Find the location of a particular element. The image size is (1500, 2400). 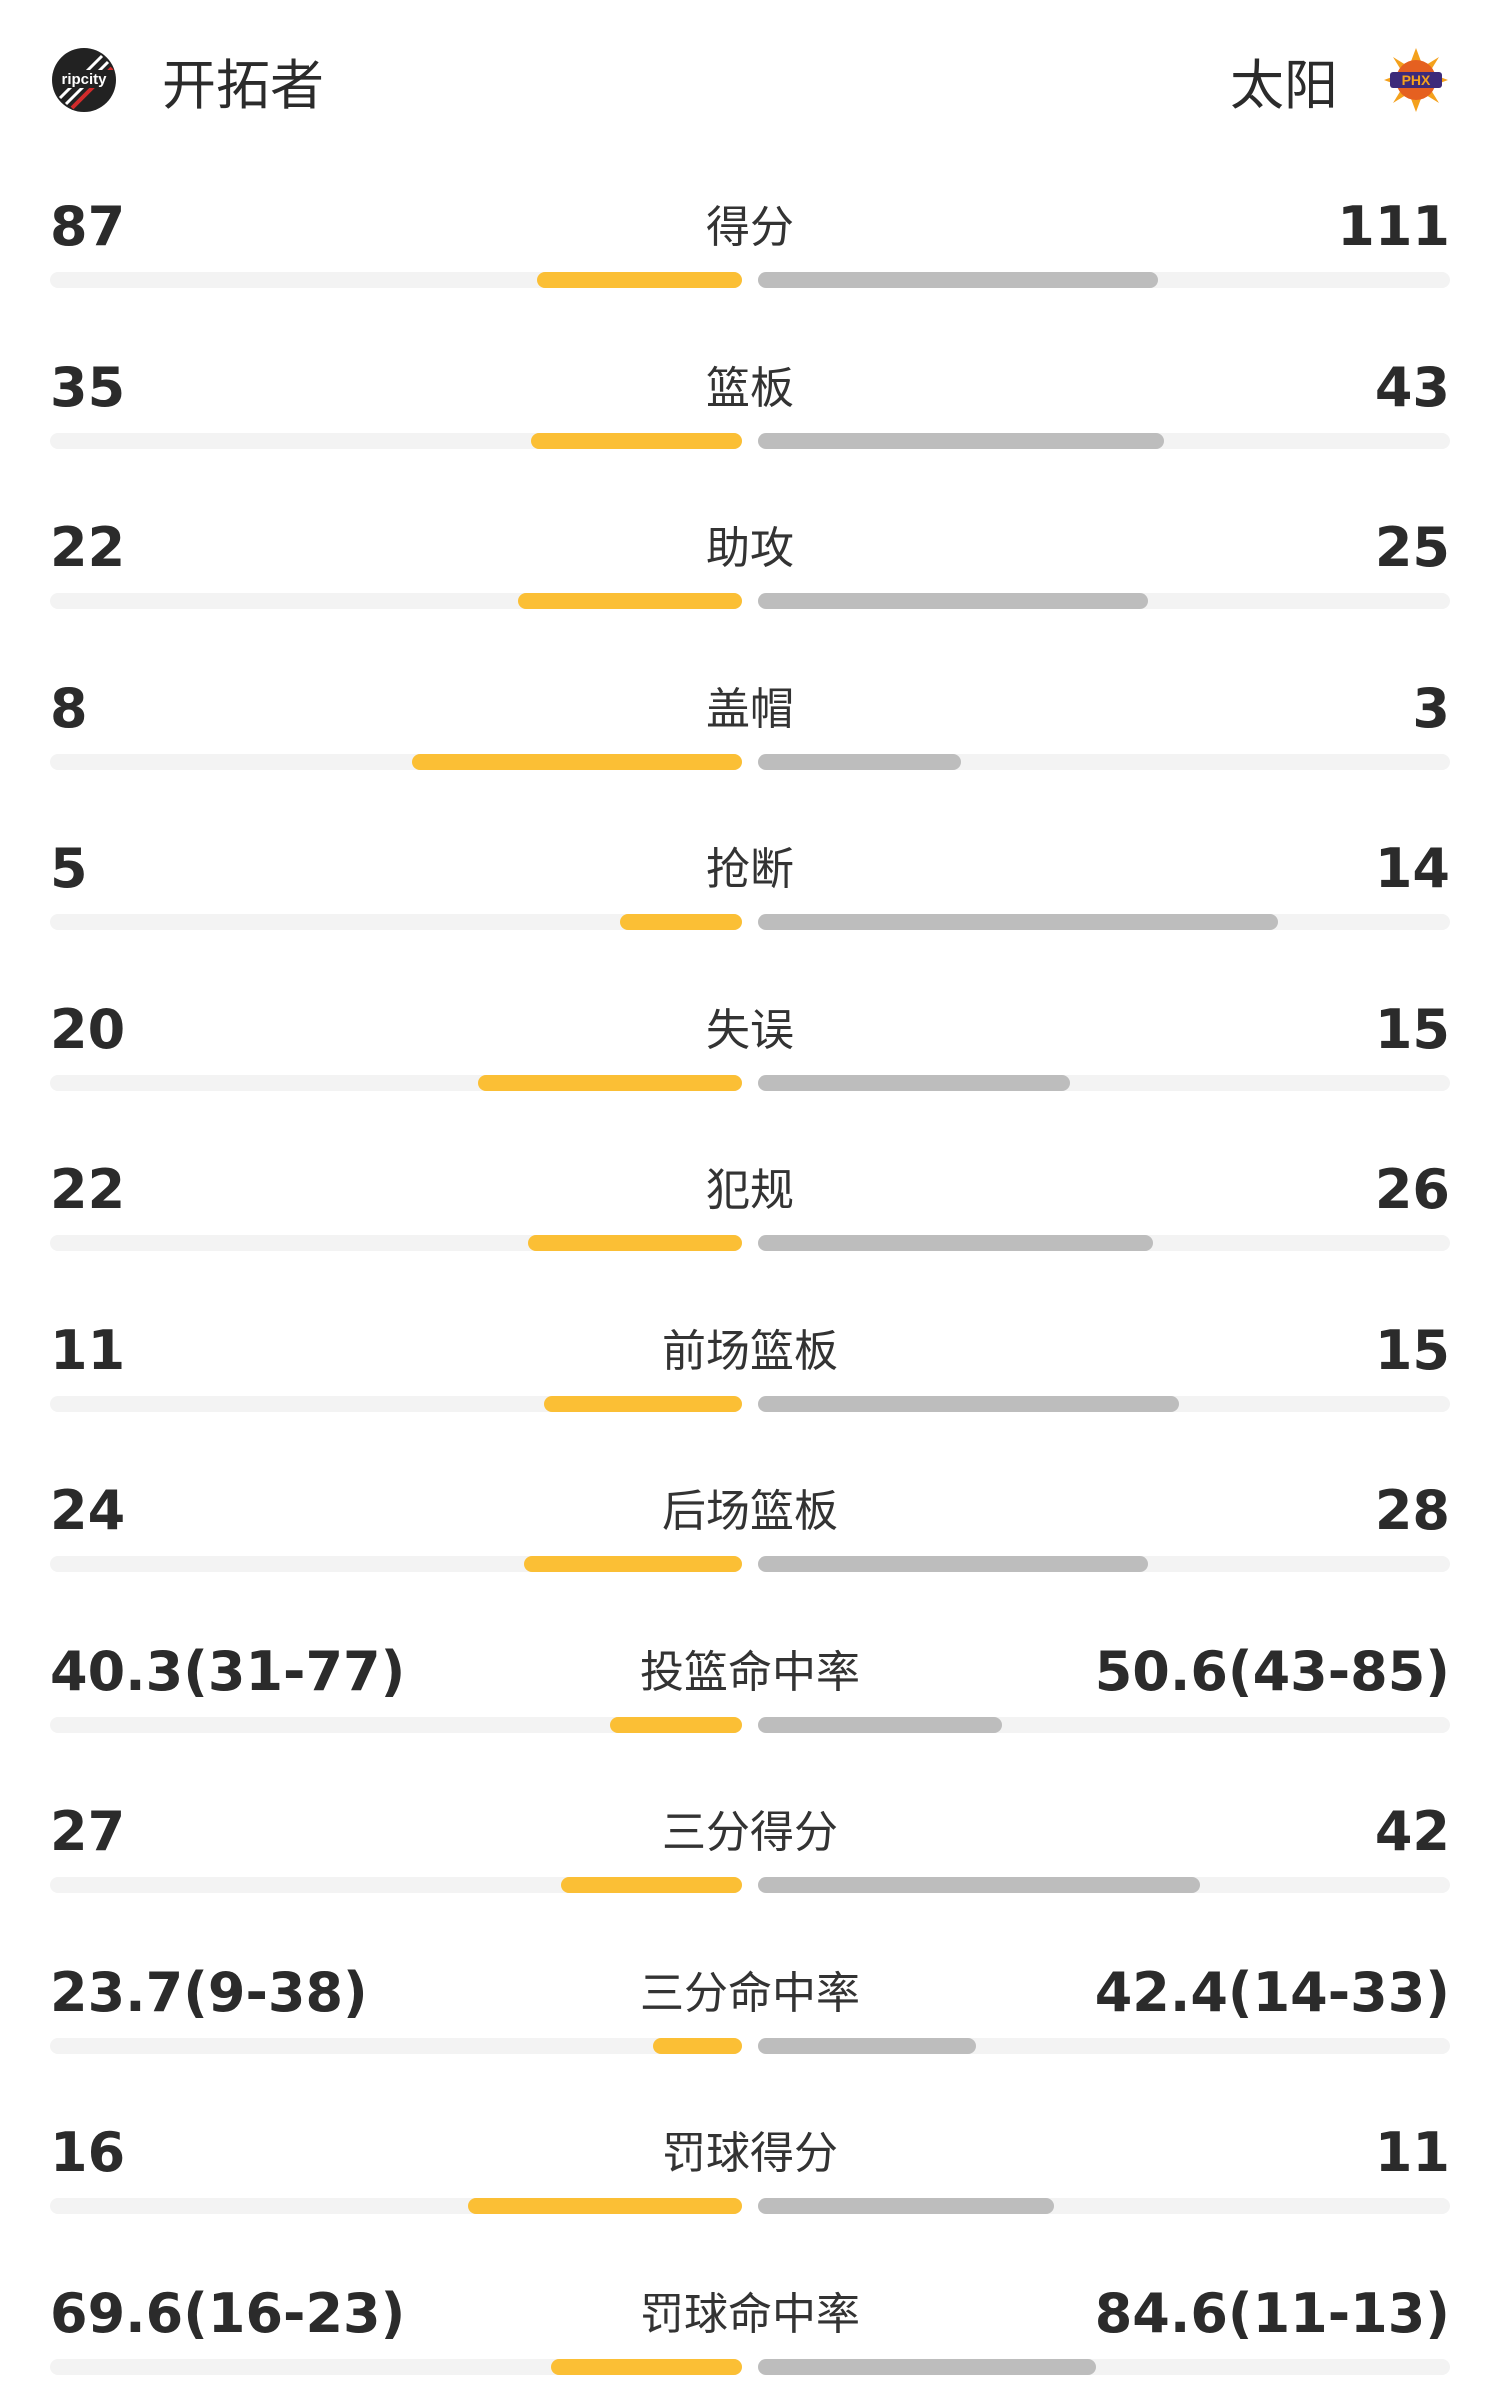

stat-row: 87 得分 111 is located at coordinates (750, 260).